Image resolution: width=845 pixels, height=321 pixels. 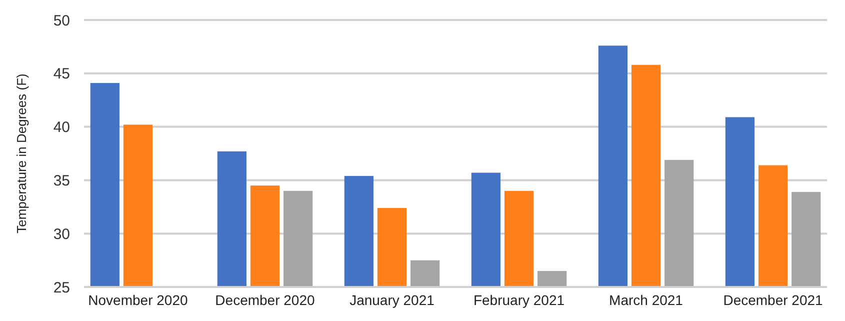 What do you see at coordinates (265, 300) in the screenshot?
I see `x-tick-label: December 2020` at bounding box center [265, 300].